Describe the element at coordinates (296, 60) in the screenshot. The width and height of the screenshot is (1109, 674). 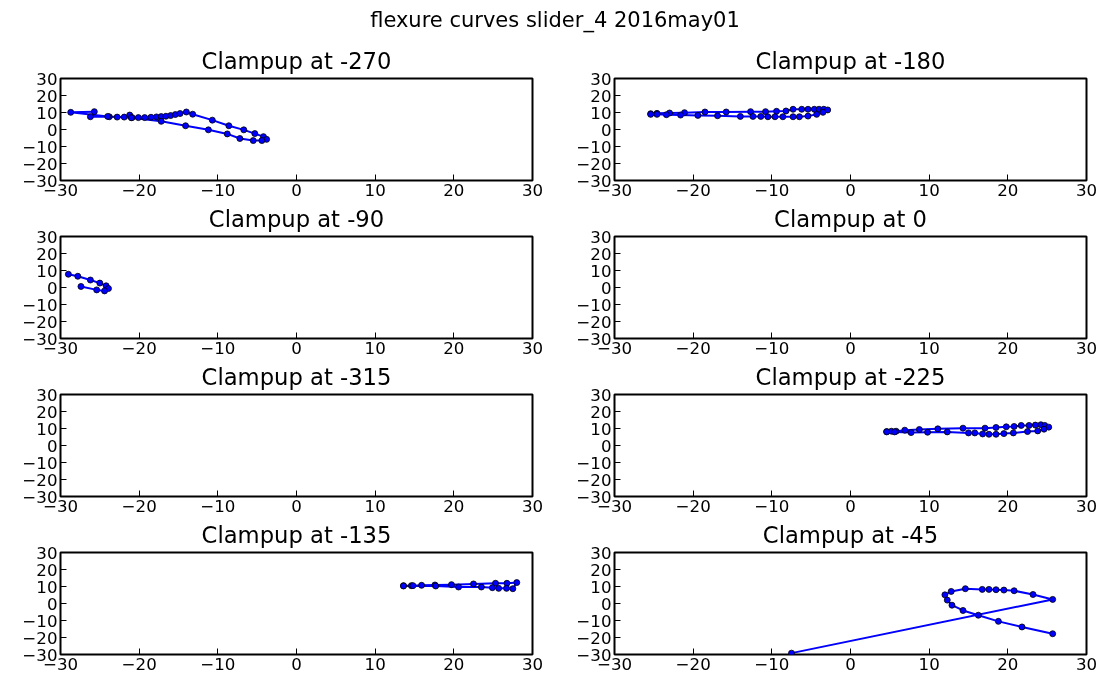
I see `chart-title: Clampup at -270` at that location.